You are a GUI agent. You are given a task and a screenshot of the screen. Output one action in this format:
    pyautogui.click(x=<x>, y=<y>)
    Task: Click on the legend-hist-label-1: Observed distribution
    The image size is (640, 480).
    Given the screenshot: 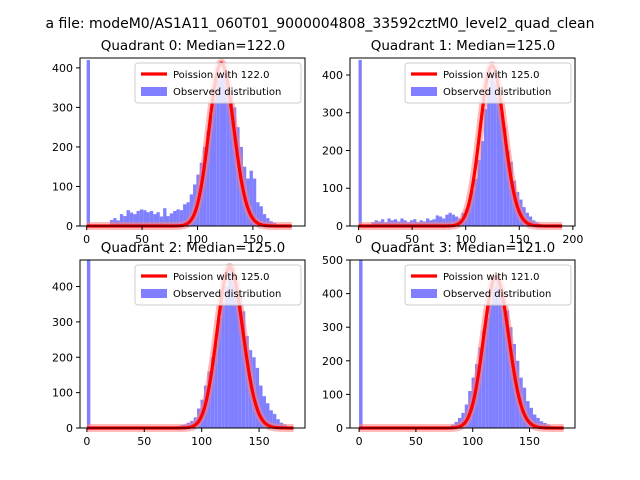 What is the action you would take?
    pyautogui.click(x=497, y=92)
    